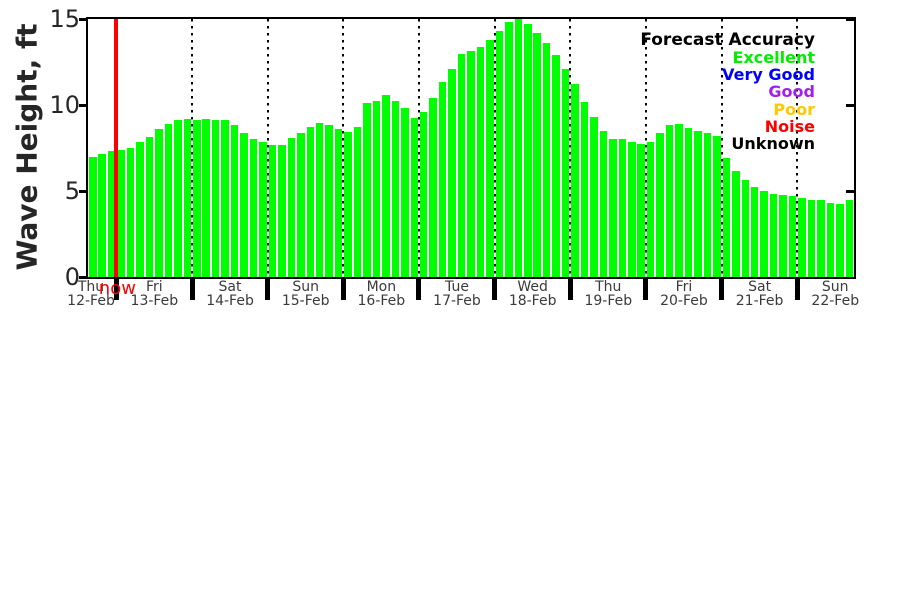 The image size is (900, 600). What do you see at coordinates (91, 294) in the screenshot?
I see `x-axis-day-label: Thu 12-Feb` at bounding box center [91, 294].